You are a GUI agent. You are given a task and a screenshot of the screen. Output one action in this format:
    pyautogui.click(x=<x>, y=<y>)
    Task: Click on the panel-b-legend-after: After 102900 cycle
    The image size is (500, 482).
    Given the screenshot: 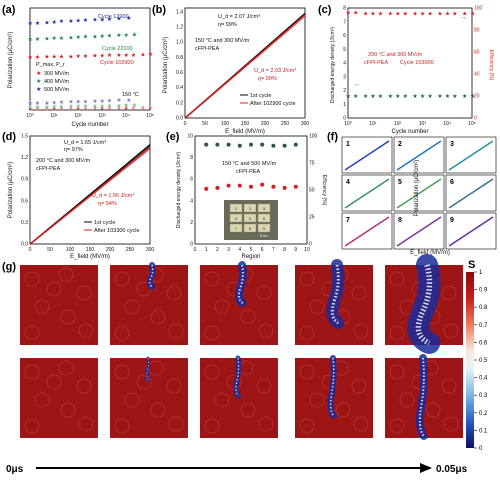 What is the action you would take?
    pyautogui.click(x=273, y=104)
    